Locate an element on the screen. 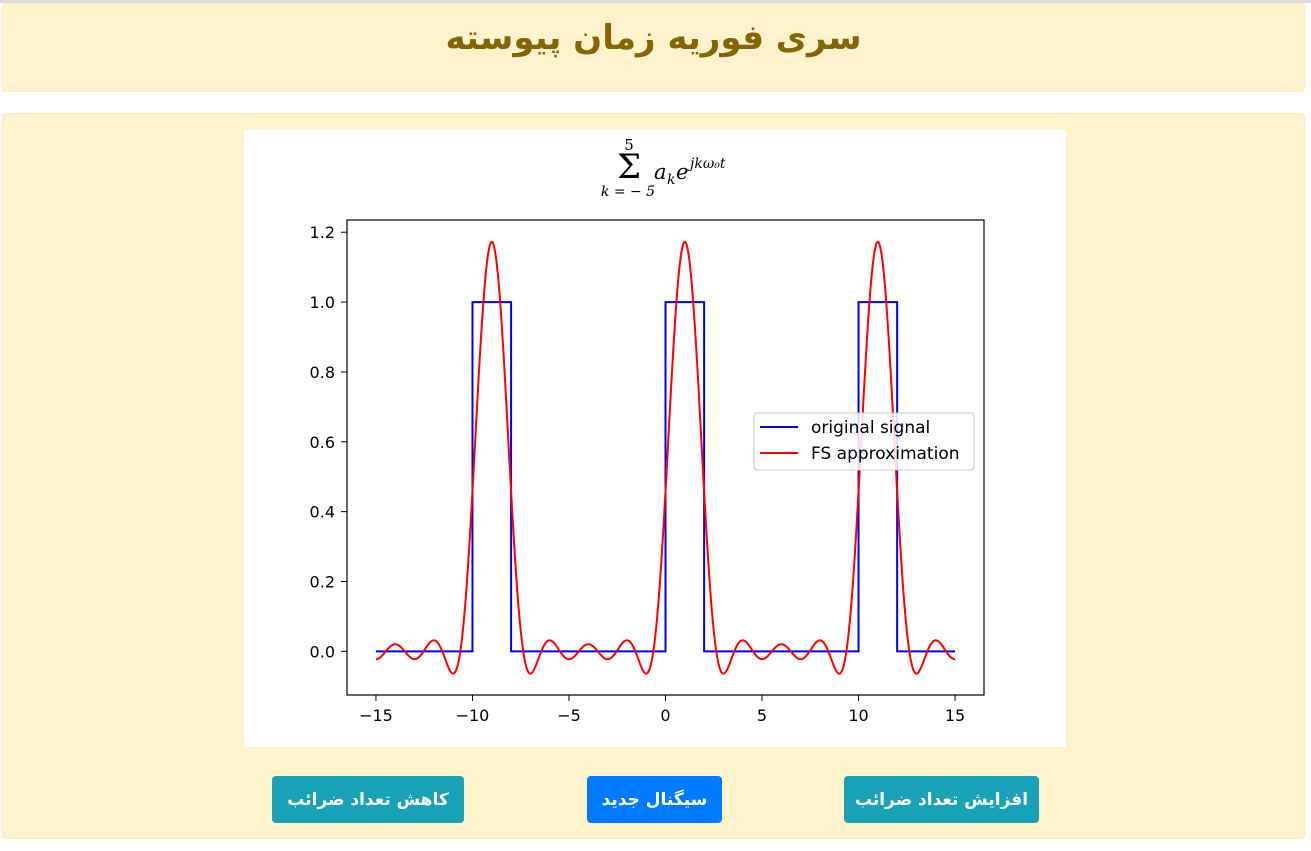 The image size is (1311, 851). sum-lower-limit: k = − 5 is located at coordinates (628, 192).